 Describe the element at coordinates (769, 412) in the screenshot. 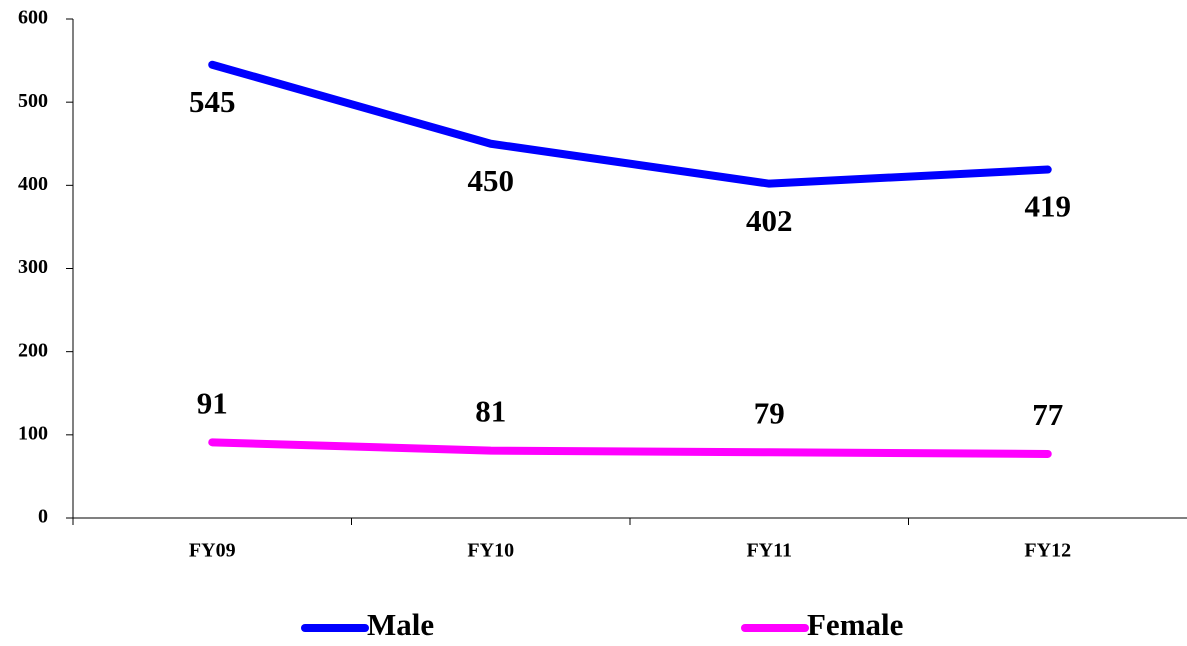

I see `data-label: 79` at that location.